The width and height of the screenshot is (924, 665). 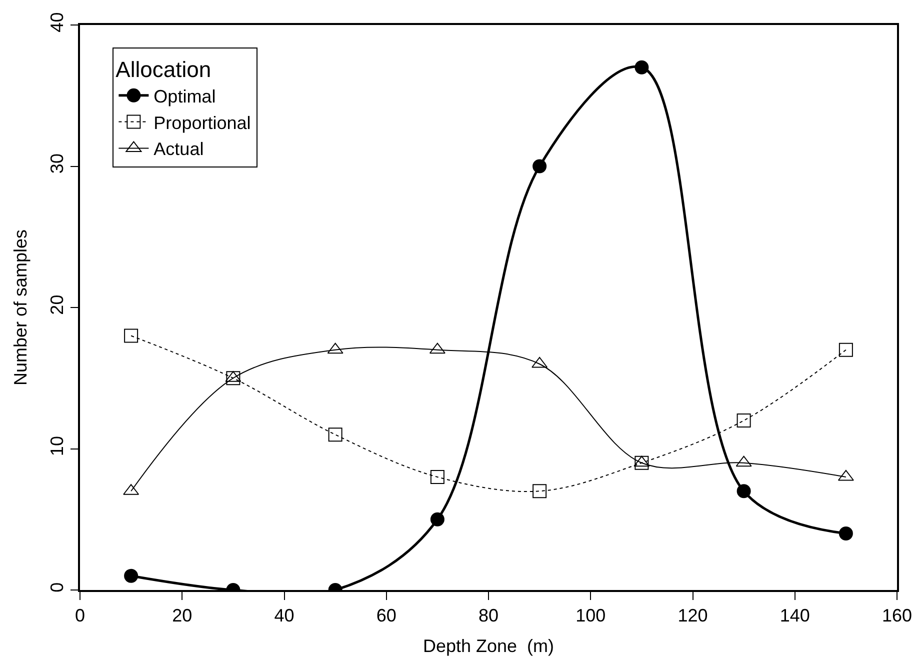 What do you see at coordinates (164, 69) in the screenshot?
I see `legend-title: Allocation` at bounding box center [164, 69].